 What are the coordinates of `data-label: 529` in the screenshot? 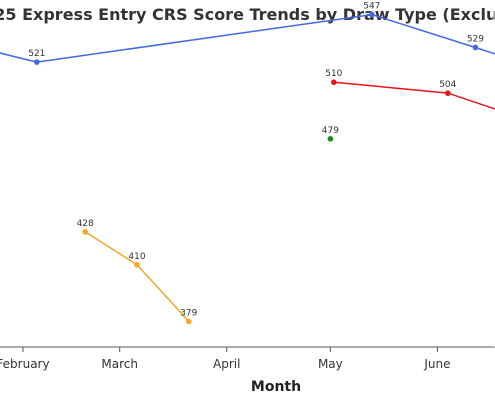 It's located at (475, 39).